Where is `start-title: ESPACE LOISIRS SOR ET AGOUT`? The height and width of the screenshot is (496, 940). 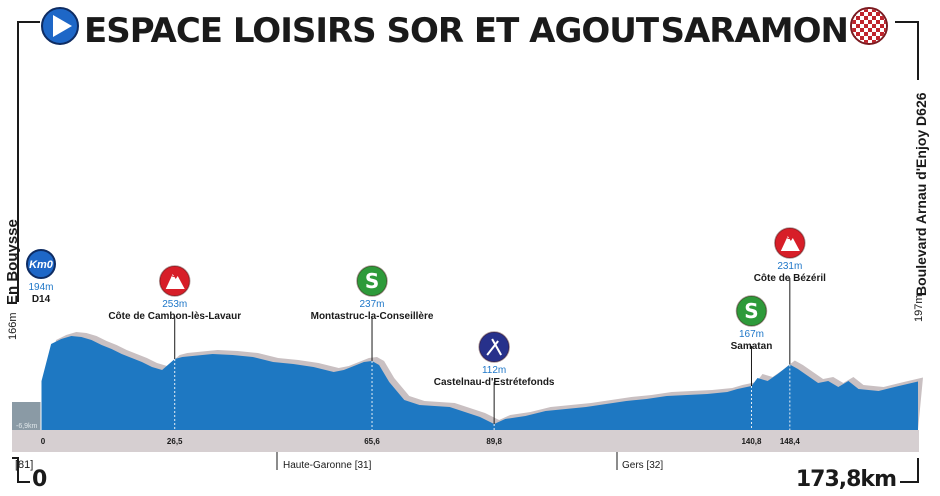 start-title: ESPACE LOISIRS SOR ET AGOUT is located at coordinates (372, 31).